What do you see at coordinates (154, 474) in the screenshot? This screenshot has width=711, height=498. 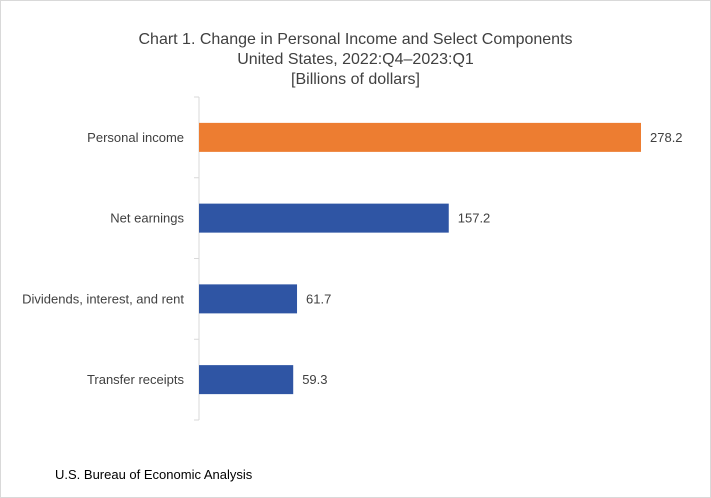 I see `source-note: U.S. Bureau of Economic Analysis` at bounding box center [154, 474].